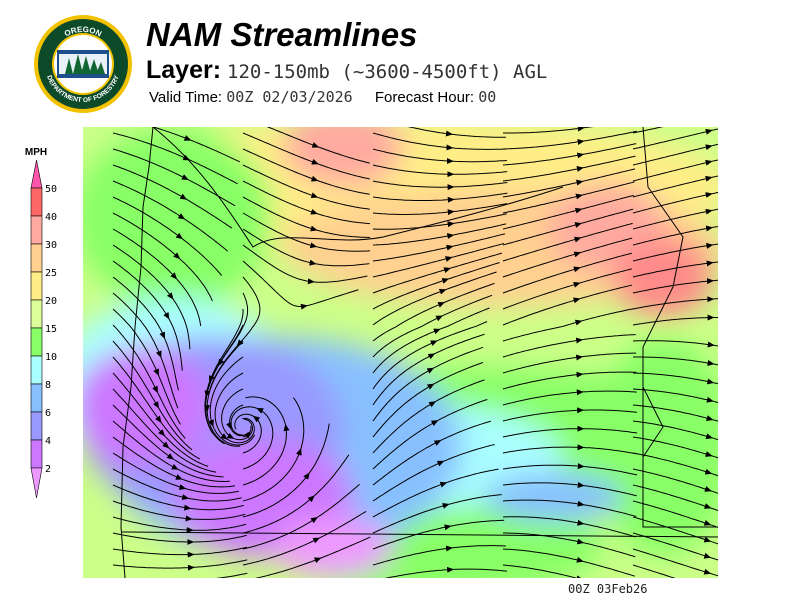 This screenshot has width=800, height=600. Describe the element at coordinates (48, 469) in the screenshot. I see `legend-tick-label: 2` at that location.